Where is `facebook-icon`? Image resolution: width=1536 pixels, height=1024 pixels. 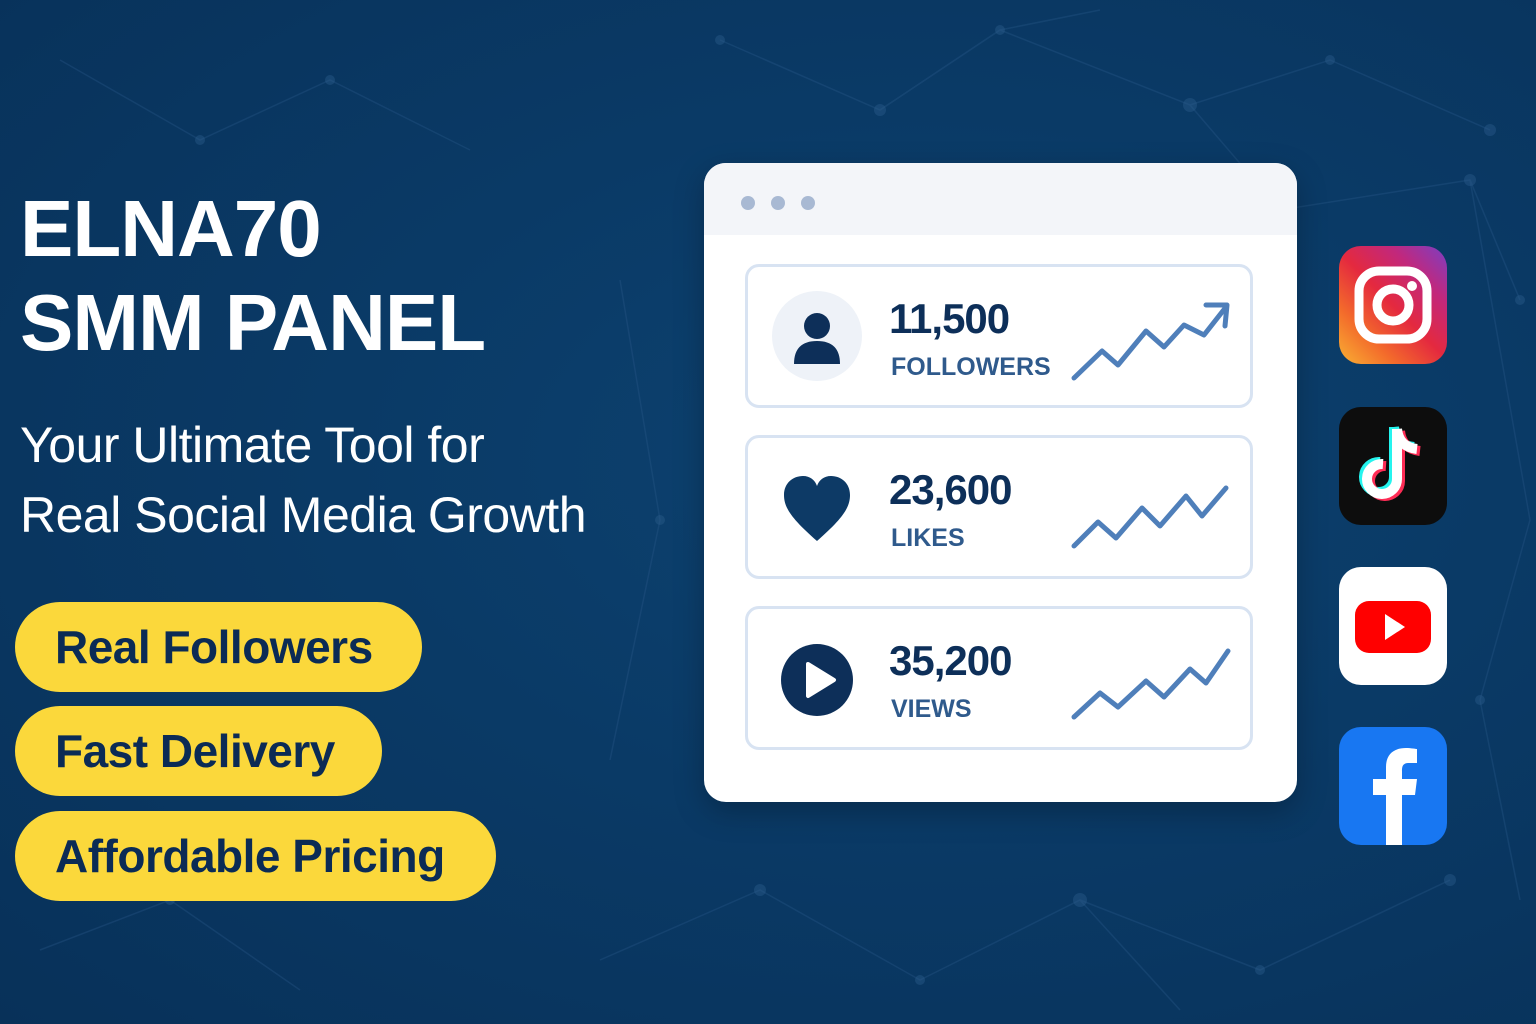
facebook-icon is located at coordinates (1393, 786).